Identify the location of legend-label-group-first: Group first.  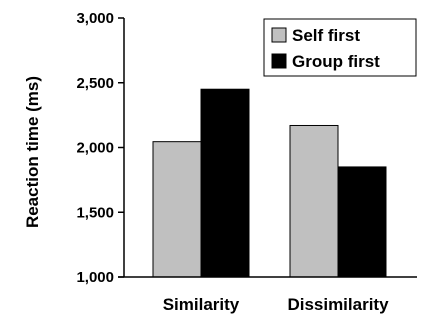
(336, 61).